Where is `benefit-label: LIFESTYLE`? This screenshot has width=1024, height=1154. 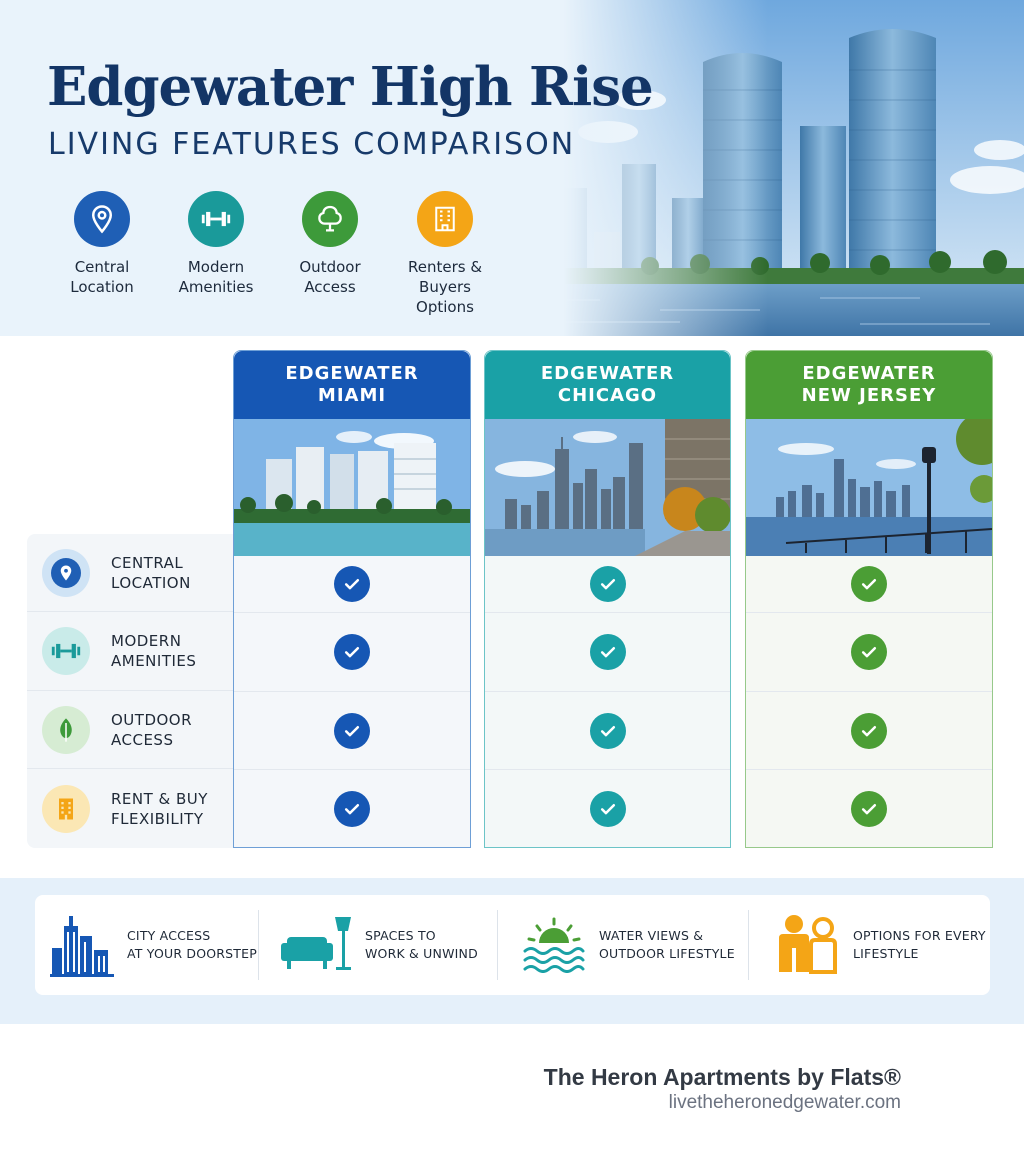
benefit-label: LIFESTYLE is located at coordinates (886, 953).